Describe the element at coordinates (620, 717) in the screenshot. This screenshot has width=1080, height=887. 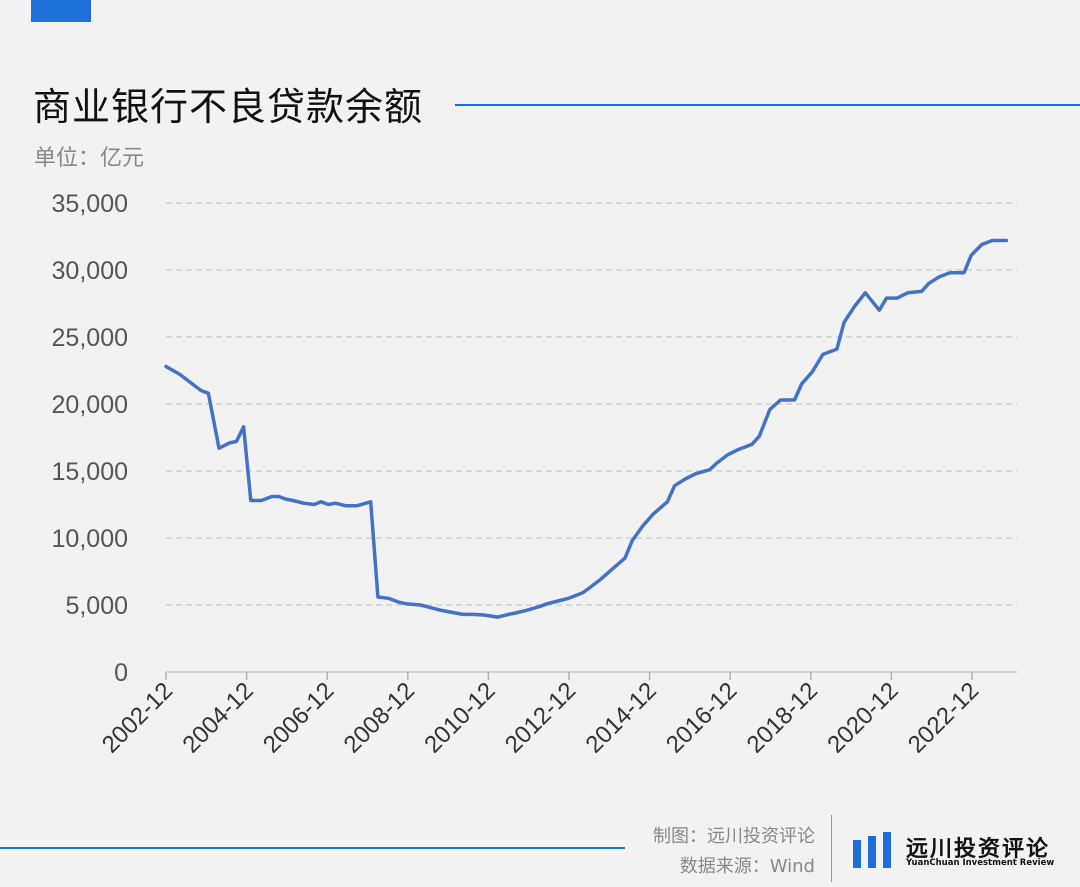
I see `x-tick-label: 2014-12` at that location.